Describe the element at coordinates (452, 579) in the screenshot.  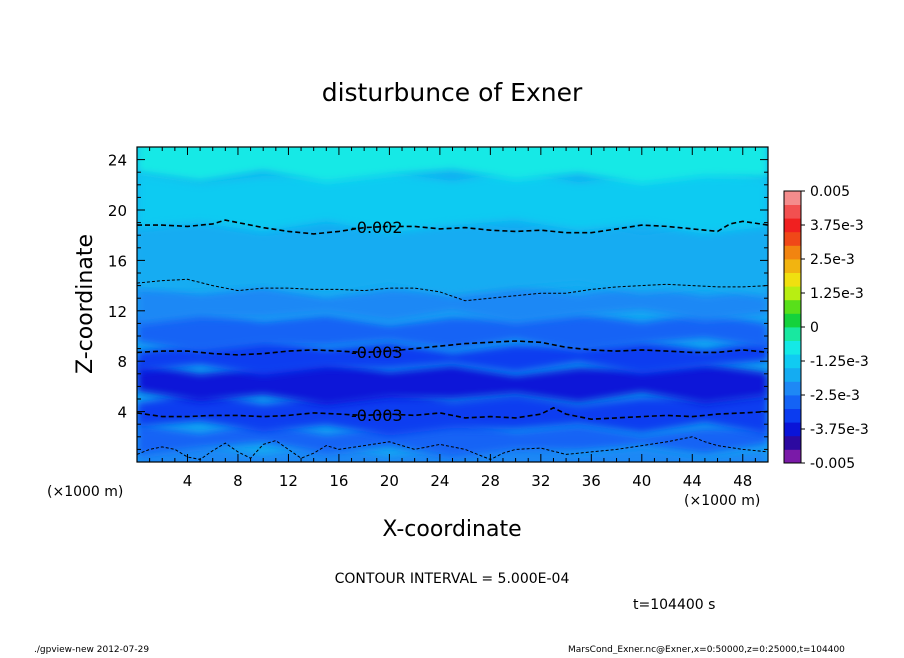
I see `contour-interval: CONTOUR INTERVAL = 5.000E-04` at that location.